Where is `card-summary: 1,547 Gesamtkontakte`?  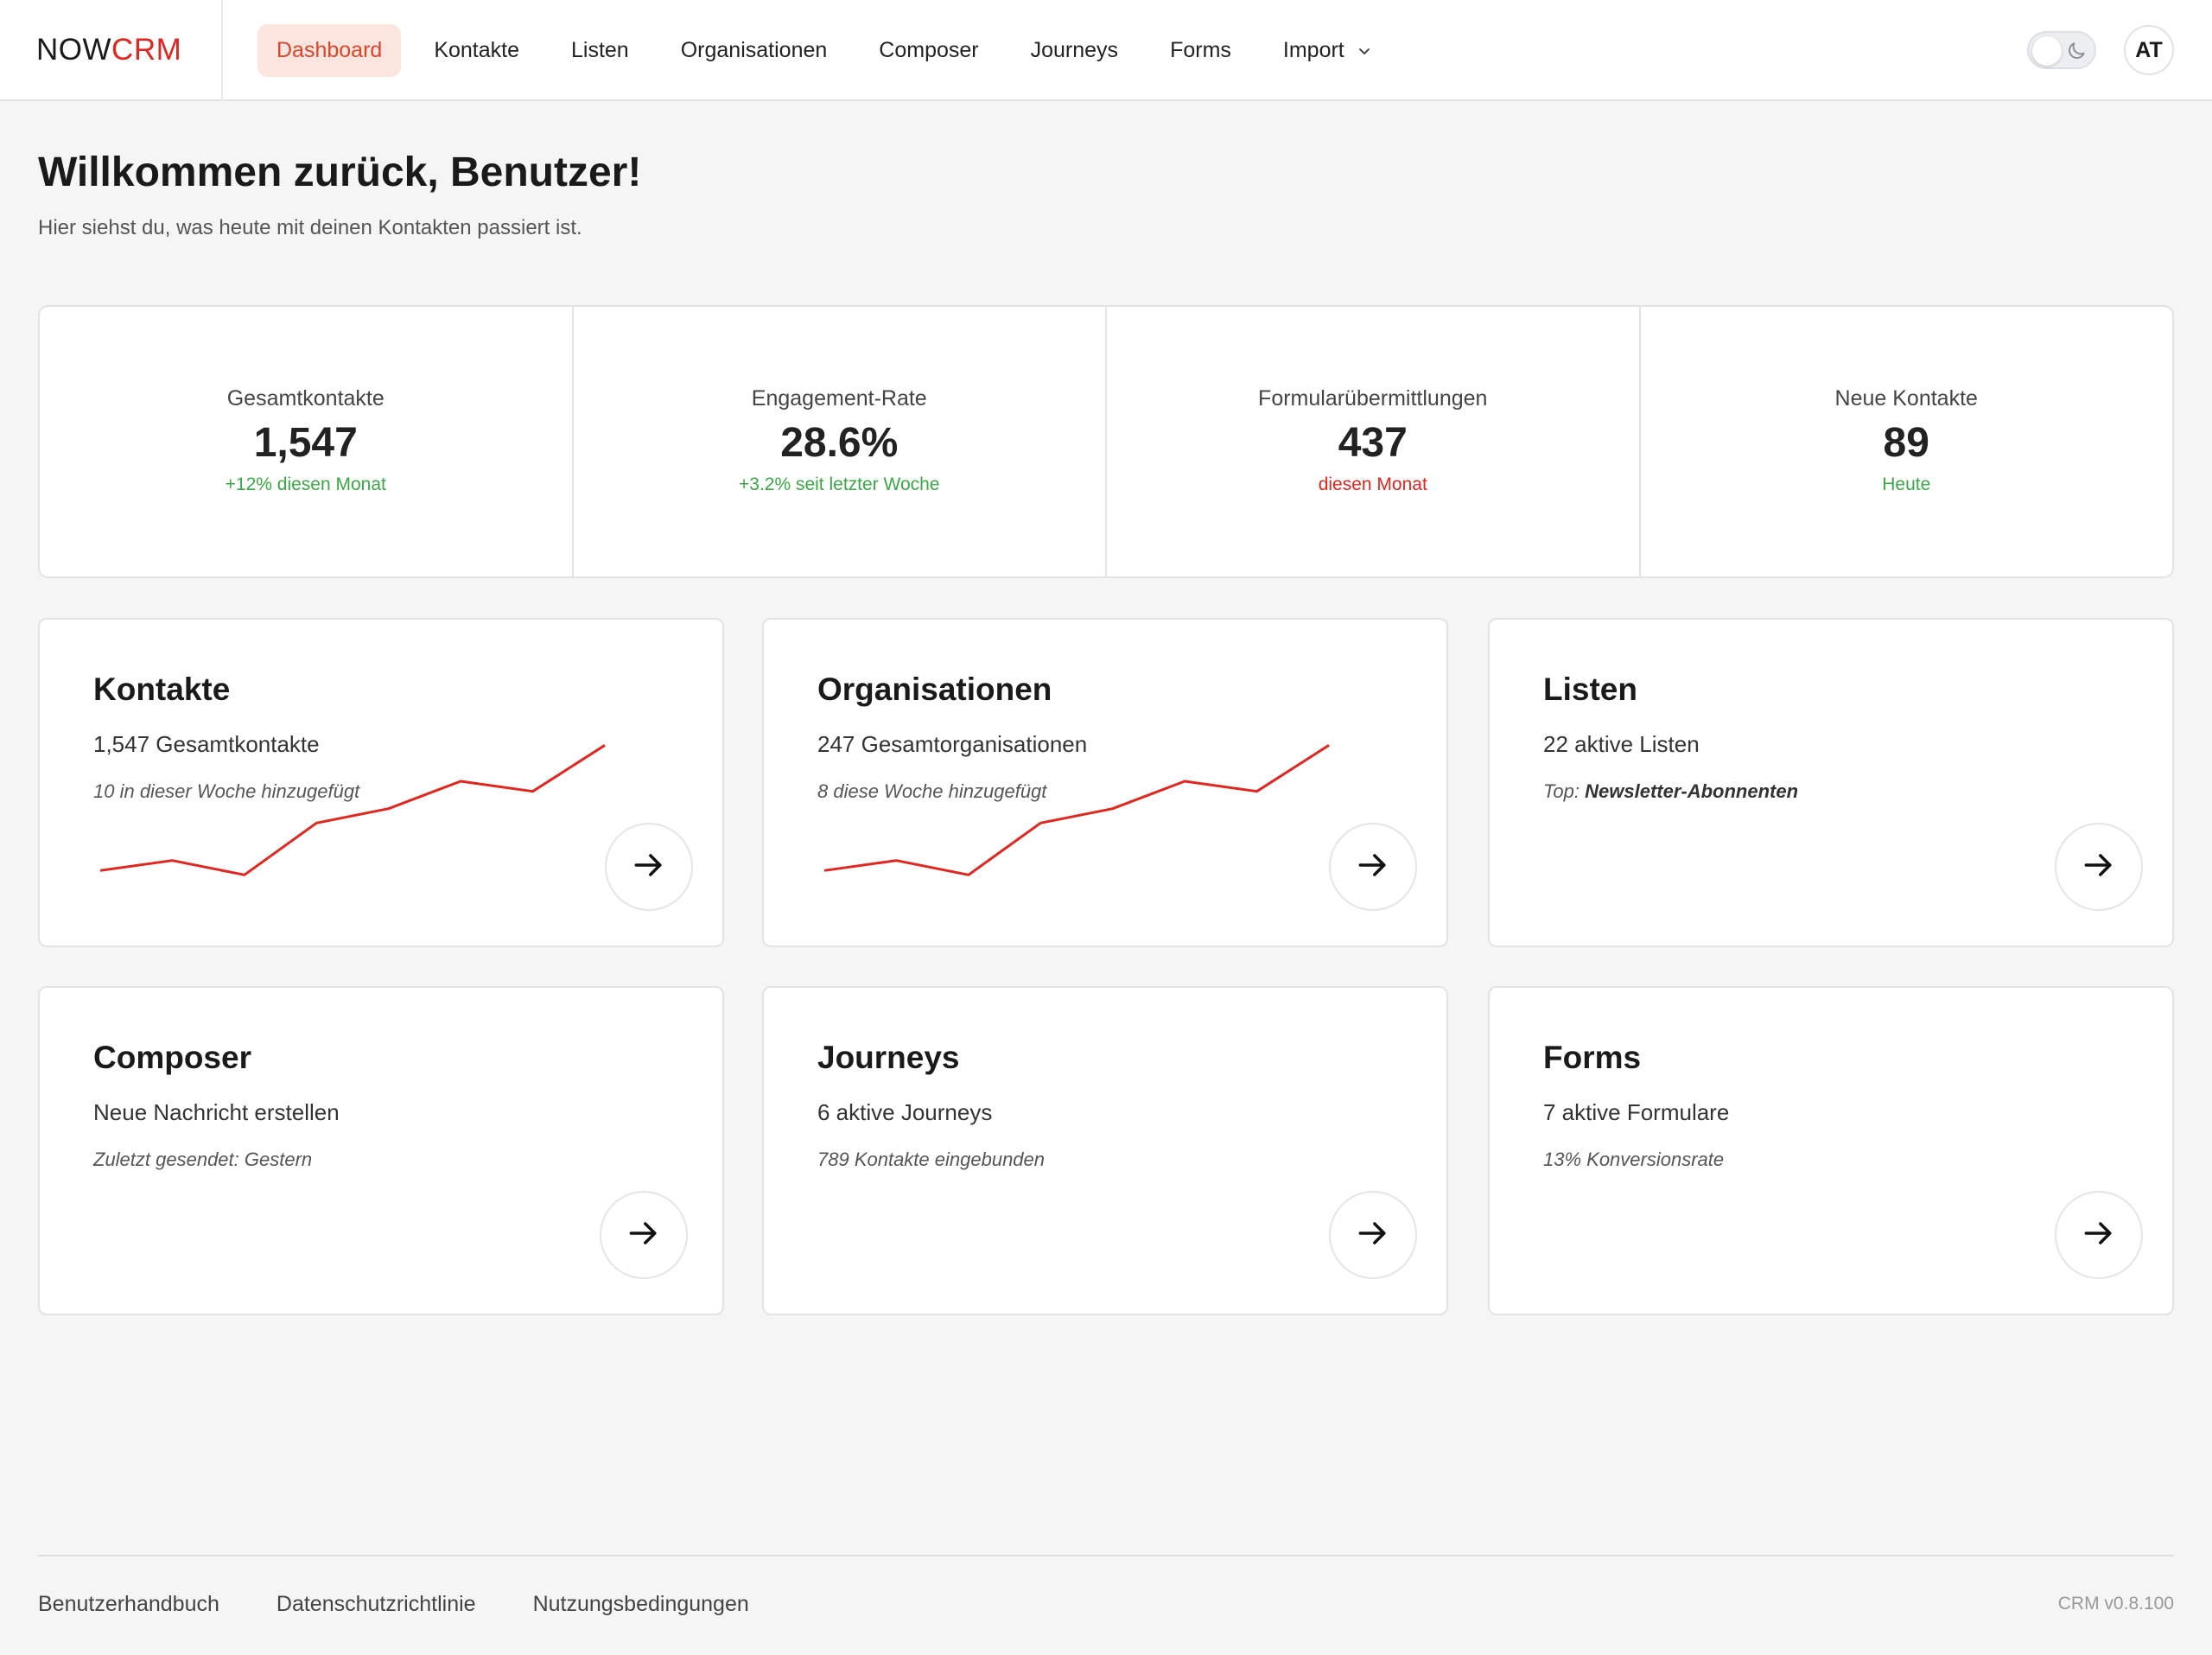 card-summary: 1,547 Gesamtkontakte is located at coordinates (206, 744).